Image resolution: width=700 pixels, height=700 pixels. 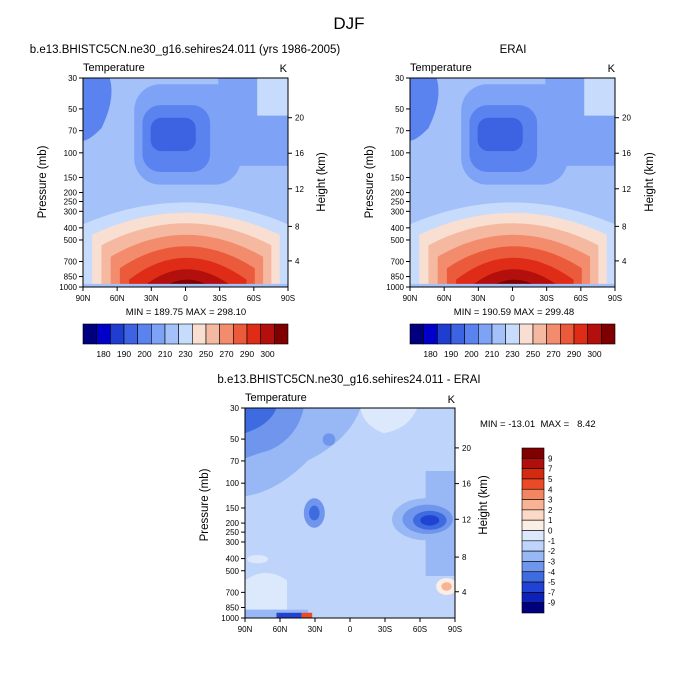 What do you see at coordinates (550, 469) in the screenshot?
I see `colorbar-label: 7` at bounding box center [550, 469].